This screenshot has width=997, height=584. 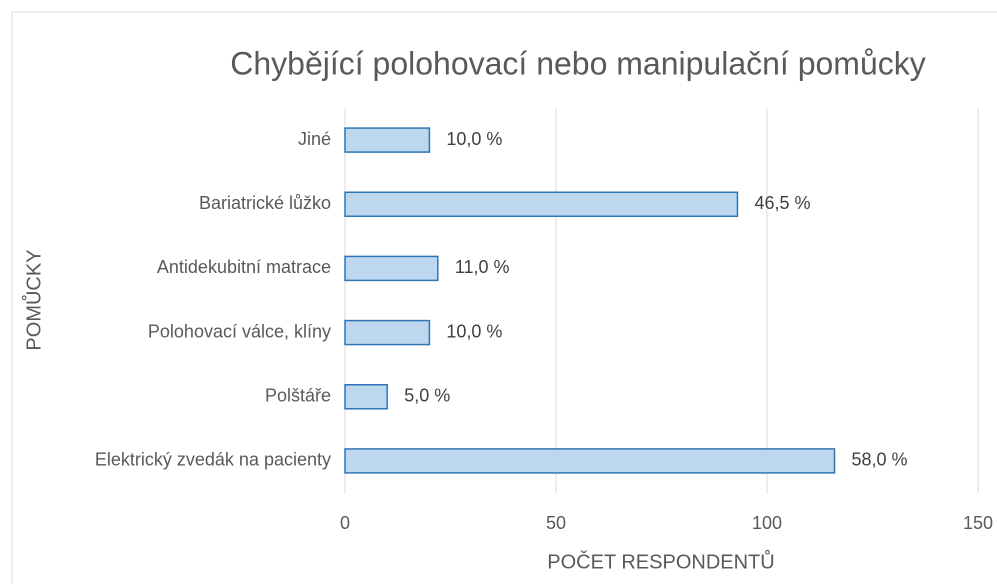 I want to click on x-tick-label: 100, so click(x=767, y=523).